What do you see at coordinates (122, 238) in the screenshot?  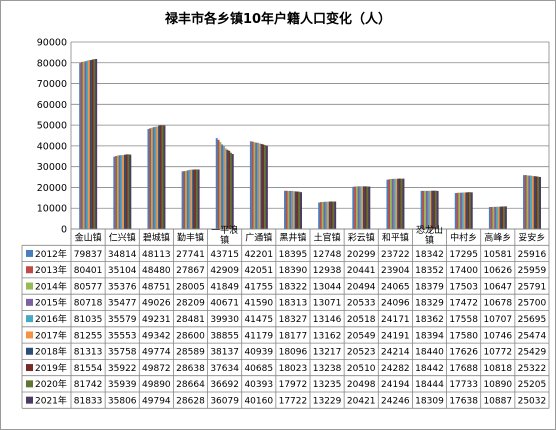 I see `category-label: 仁兴镇` at bounding box center [122, 238].